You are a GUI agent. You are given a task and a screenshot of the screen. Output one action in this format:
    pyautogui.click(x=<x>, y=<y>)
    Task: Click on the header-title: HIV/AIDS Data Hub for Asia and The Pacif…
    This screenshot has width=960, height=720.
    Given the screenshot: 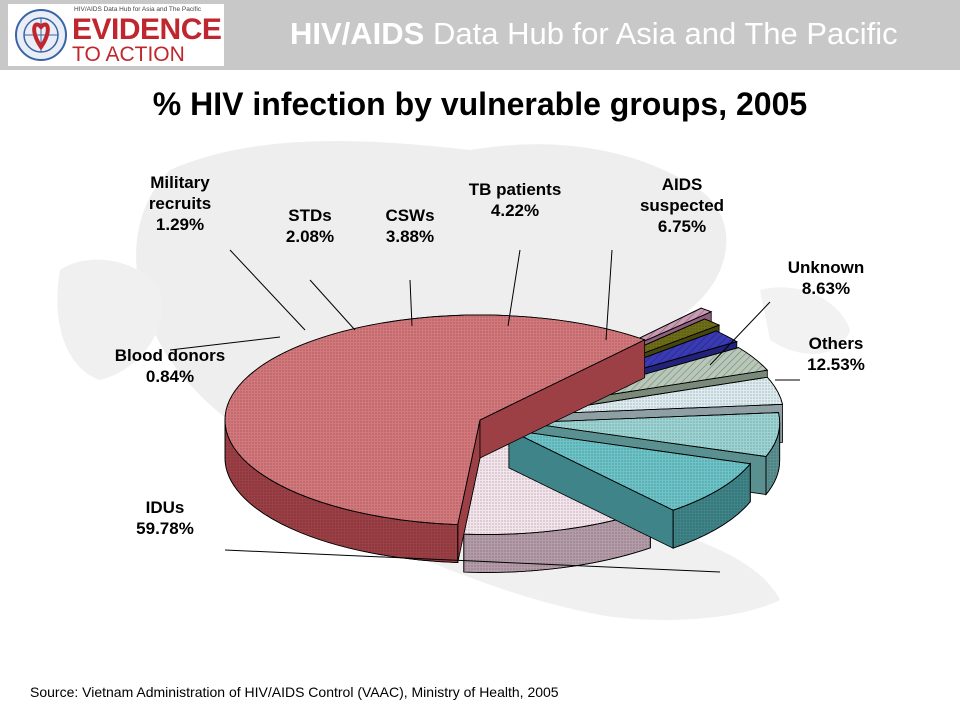 What is the action you would take?
    pyautogui.click(x=594, y=34)
    